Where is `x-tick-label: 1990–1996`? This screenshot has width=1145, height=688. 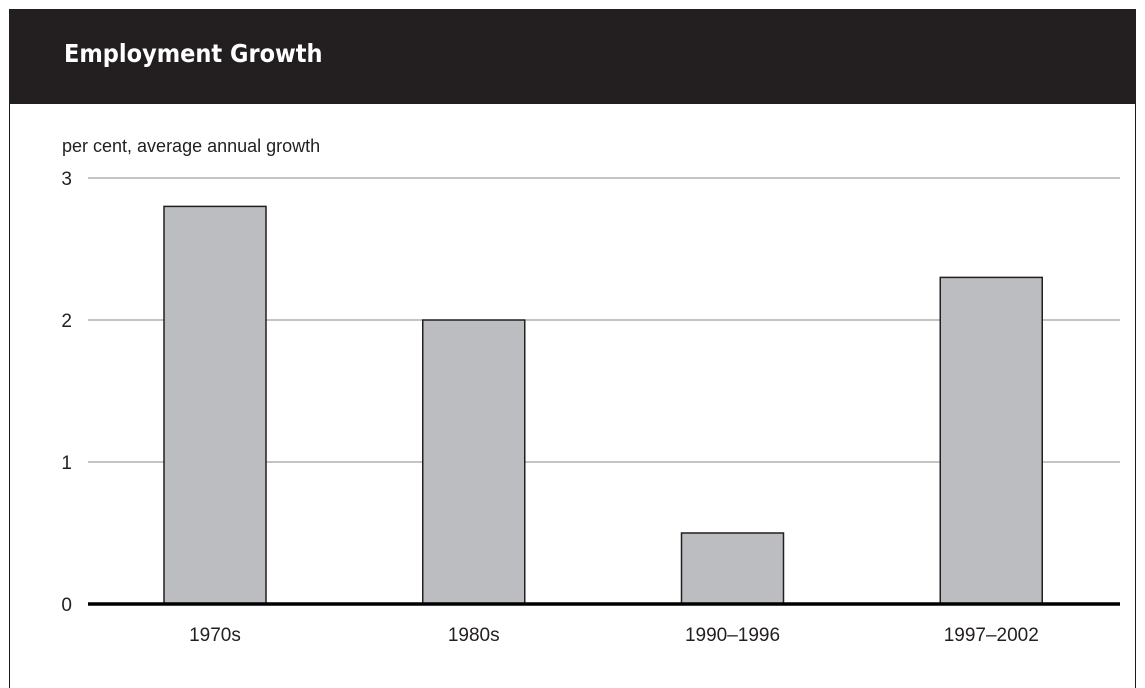 x-tick-label: 1990–1996 is located at coordinates (732, 635).